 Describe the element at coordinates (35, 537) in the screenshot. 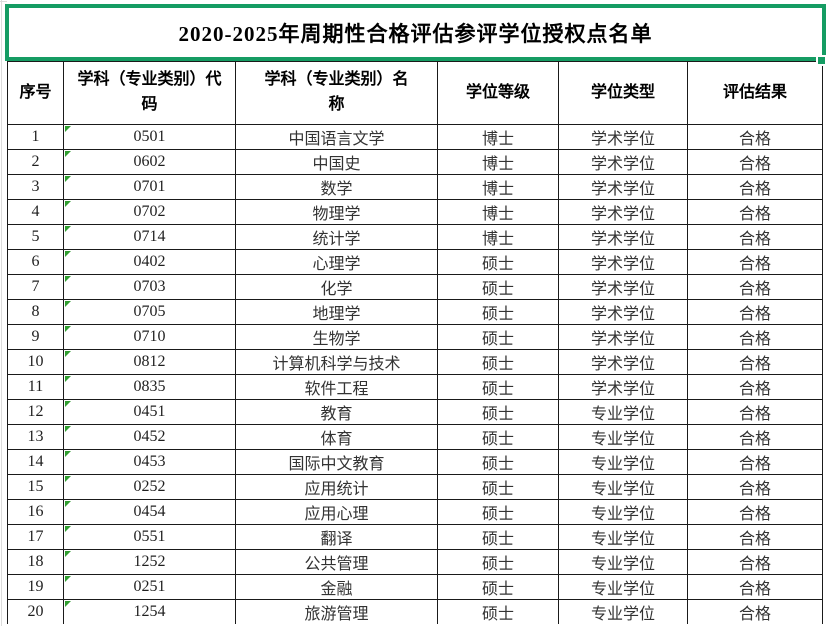

I see `cell-index: 17` at that location.